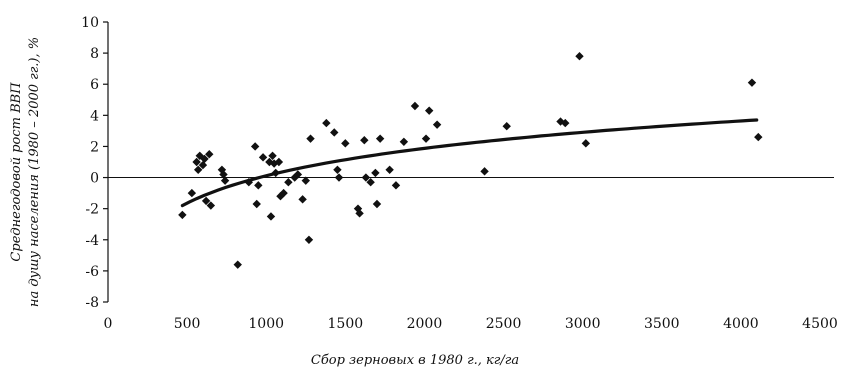  What do you see at coordinates (92, 241) in the screenshot?
I see `y-tick-label: -4` at bounding box center [92, 241].